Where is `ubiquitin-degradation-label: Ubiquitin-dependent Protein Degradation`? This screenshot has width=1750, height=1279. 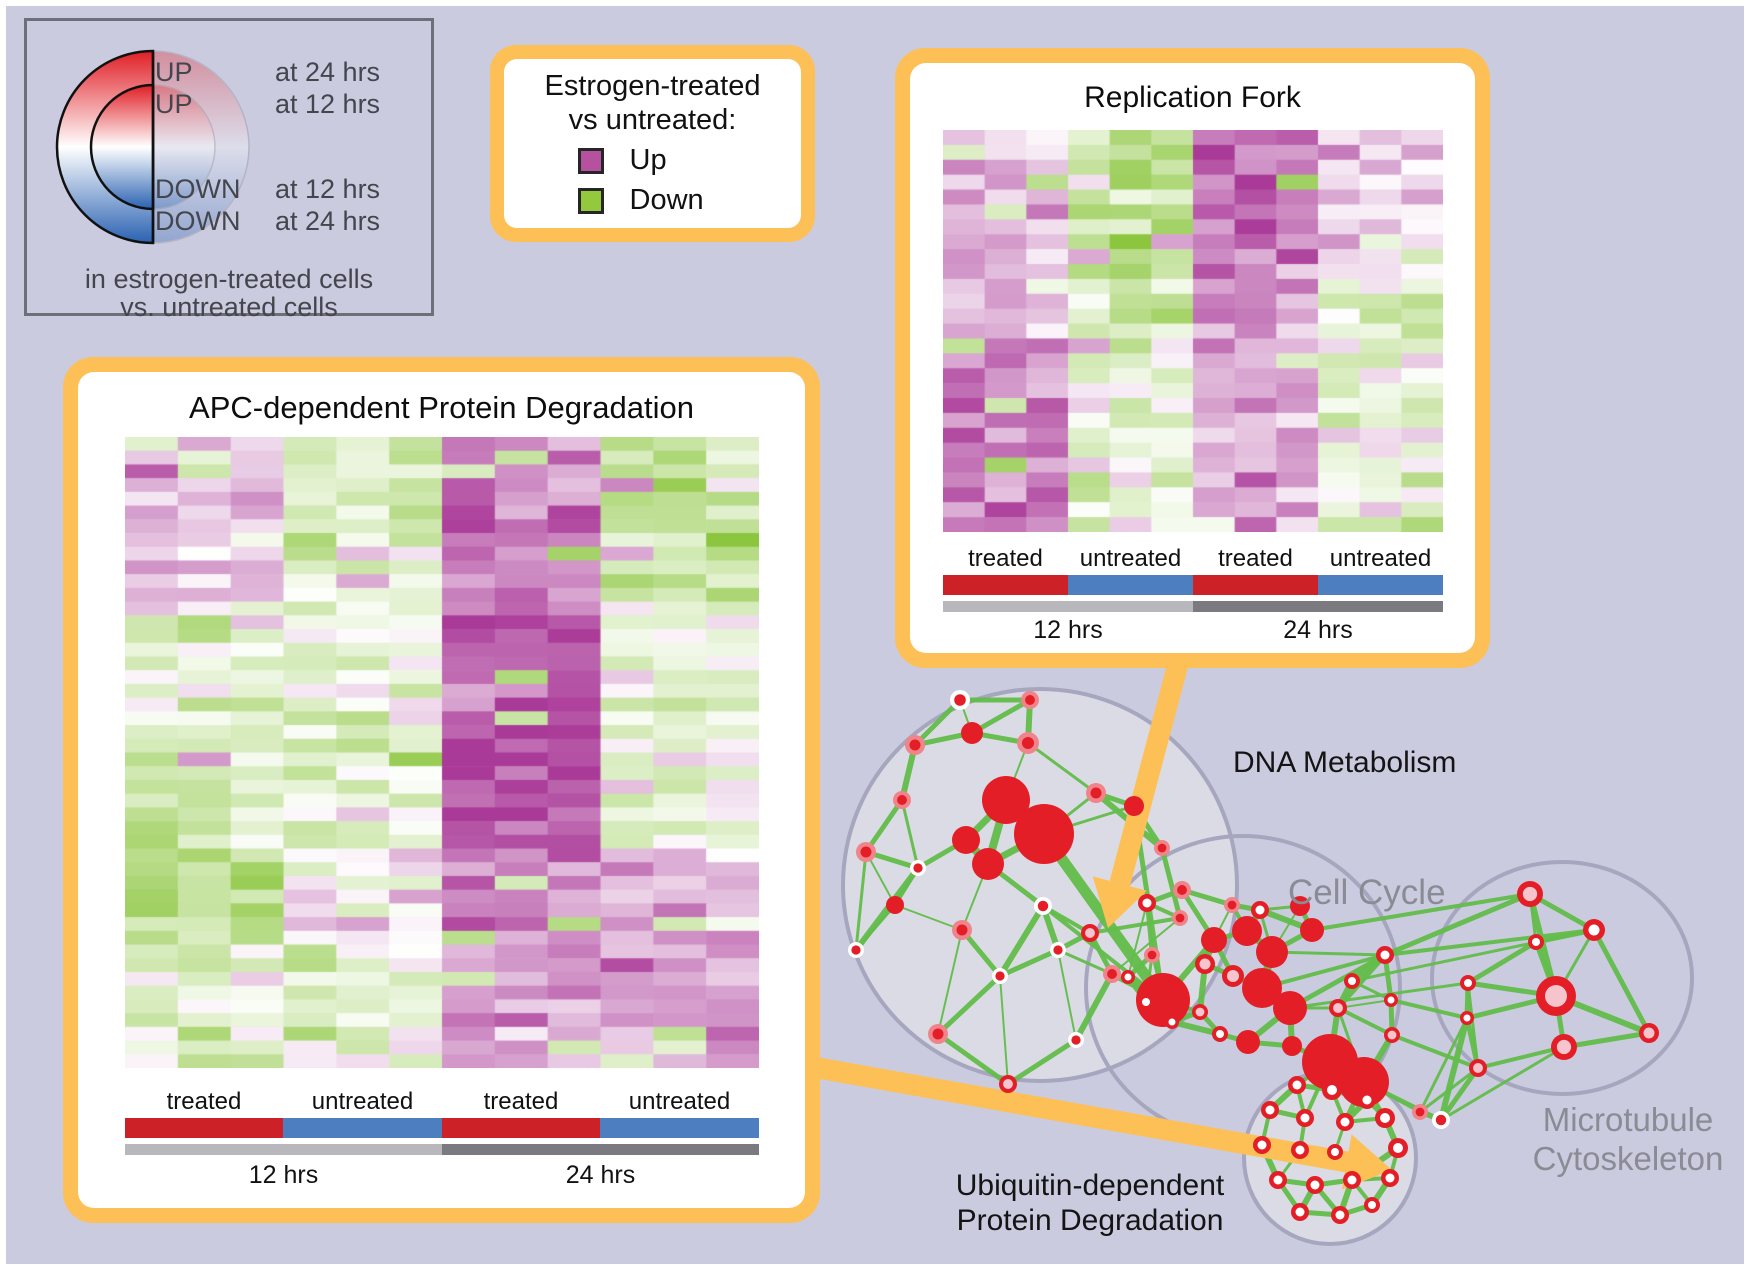 ubiquitin-degradation-label: Ubiquitin-dependent Protein Degradation is located at coordinates (1090, 1203).